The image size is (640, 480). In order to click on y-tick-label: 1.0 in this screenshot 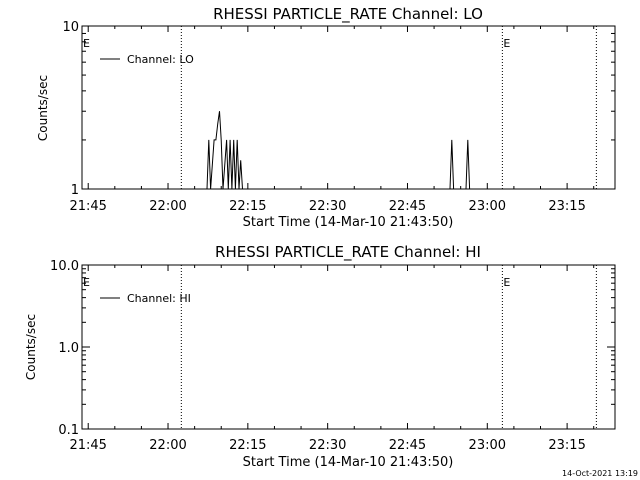, I will do `click(68, 348)`.